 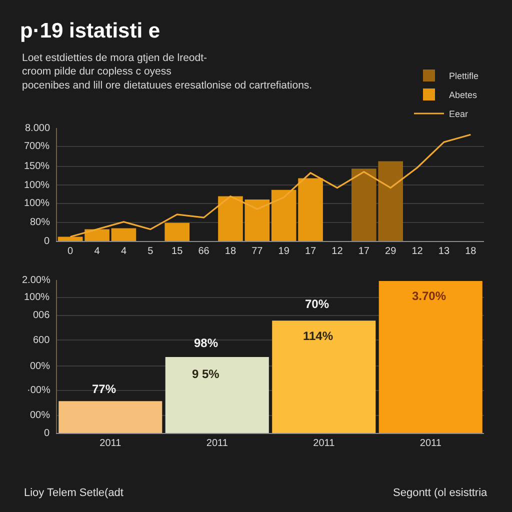 What do you see at coordinates (167, 72) in the screenshot?
I see `chart-subtitle: Loet estdietties de mora gtjen de lreodt- croom pilde dur copless c oyess pocenibes and lill ore dietatuues eresatlonise od cartrefiations.` at bounding box center [167, 72].